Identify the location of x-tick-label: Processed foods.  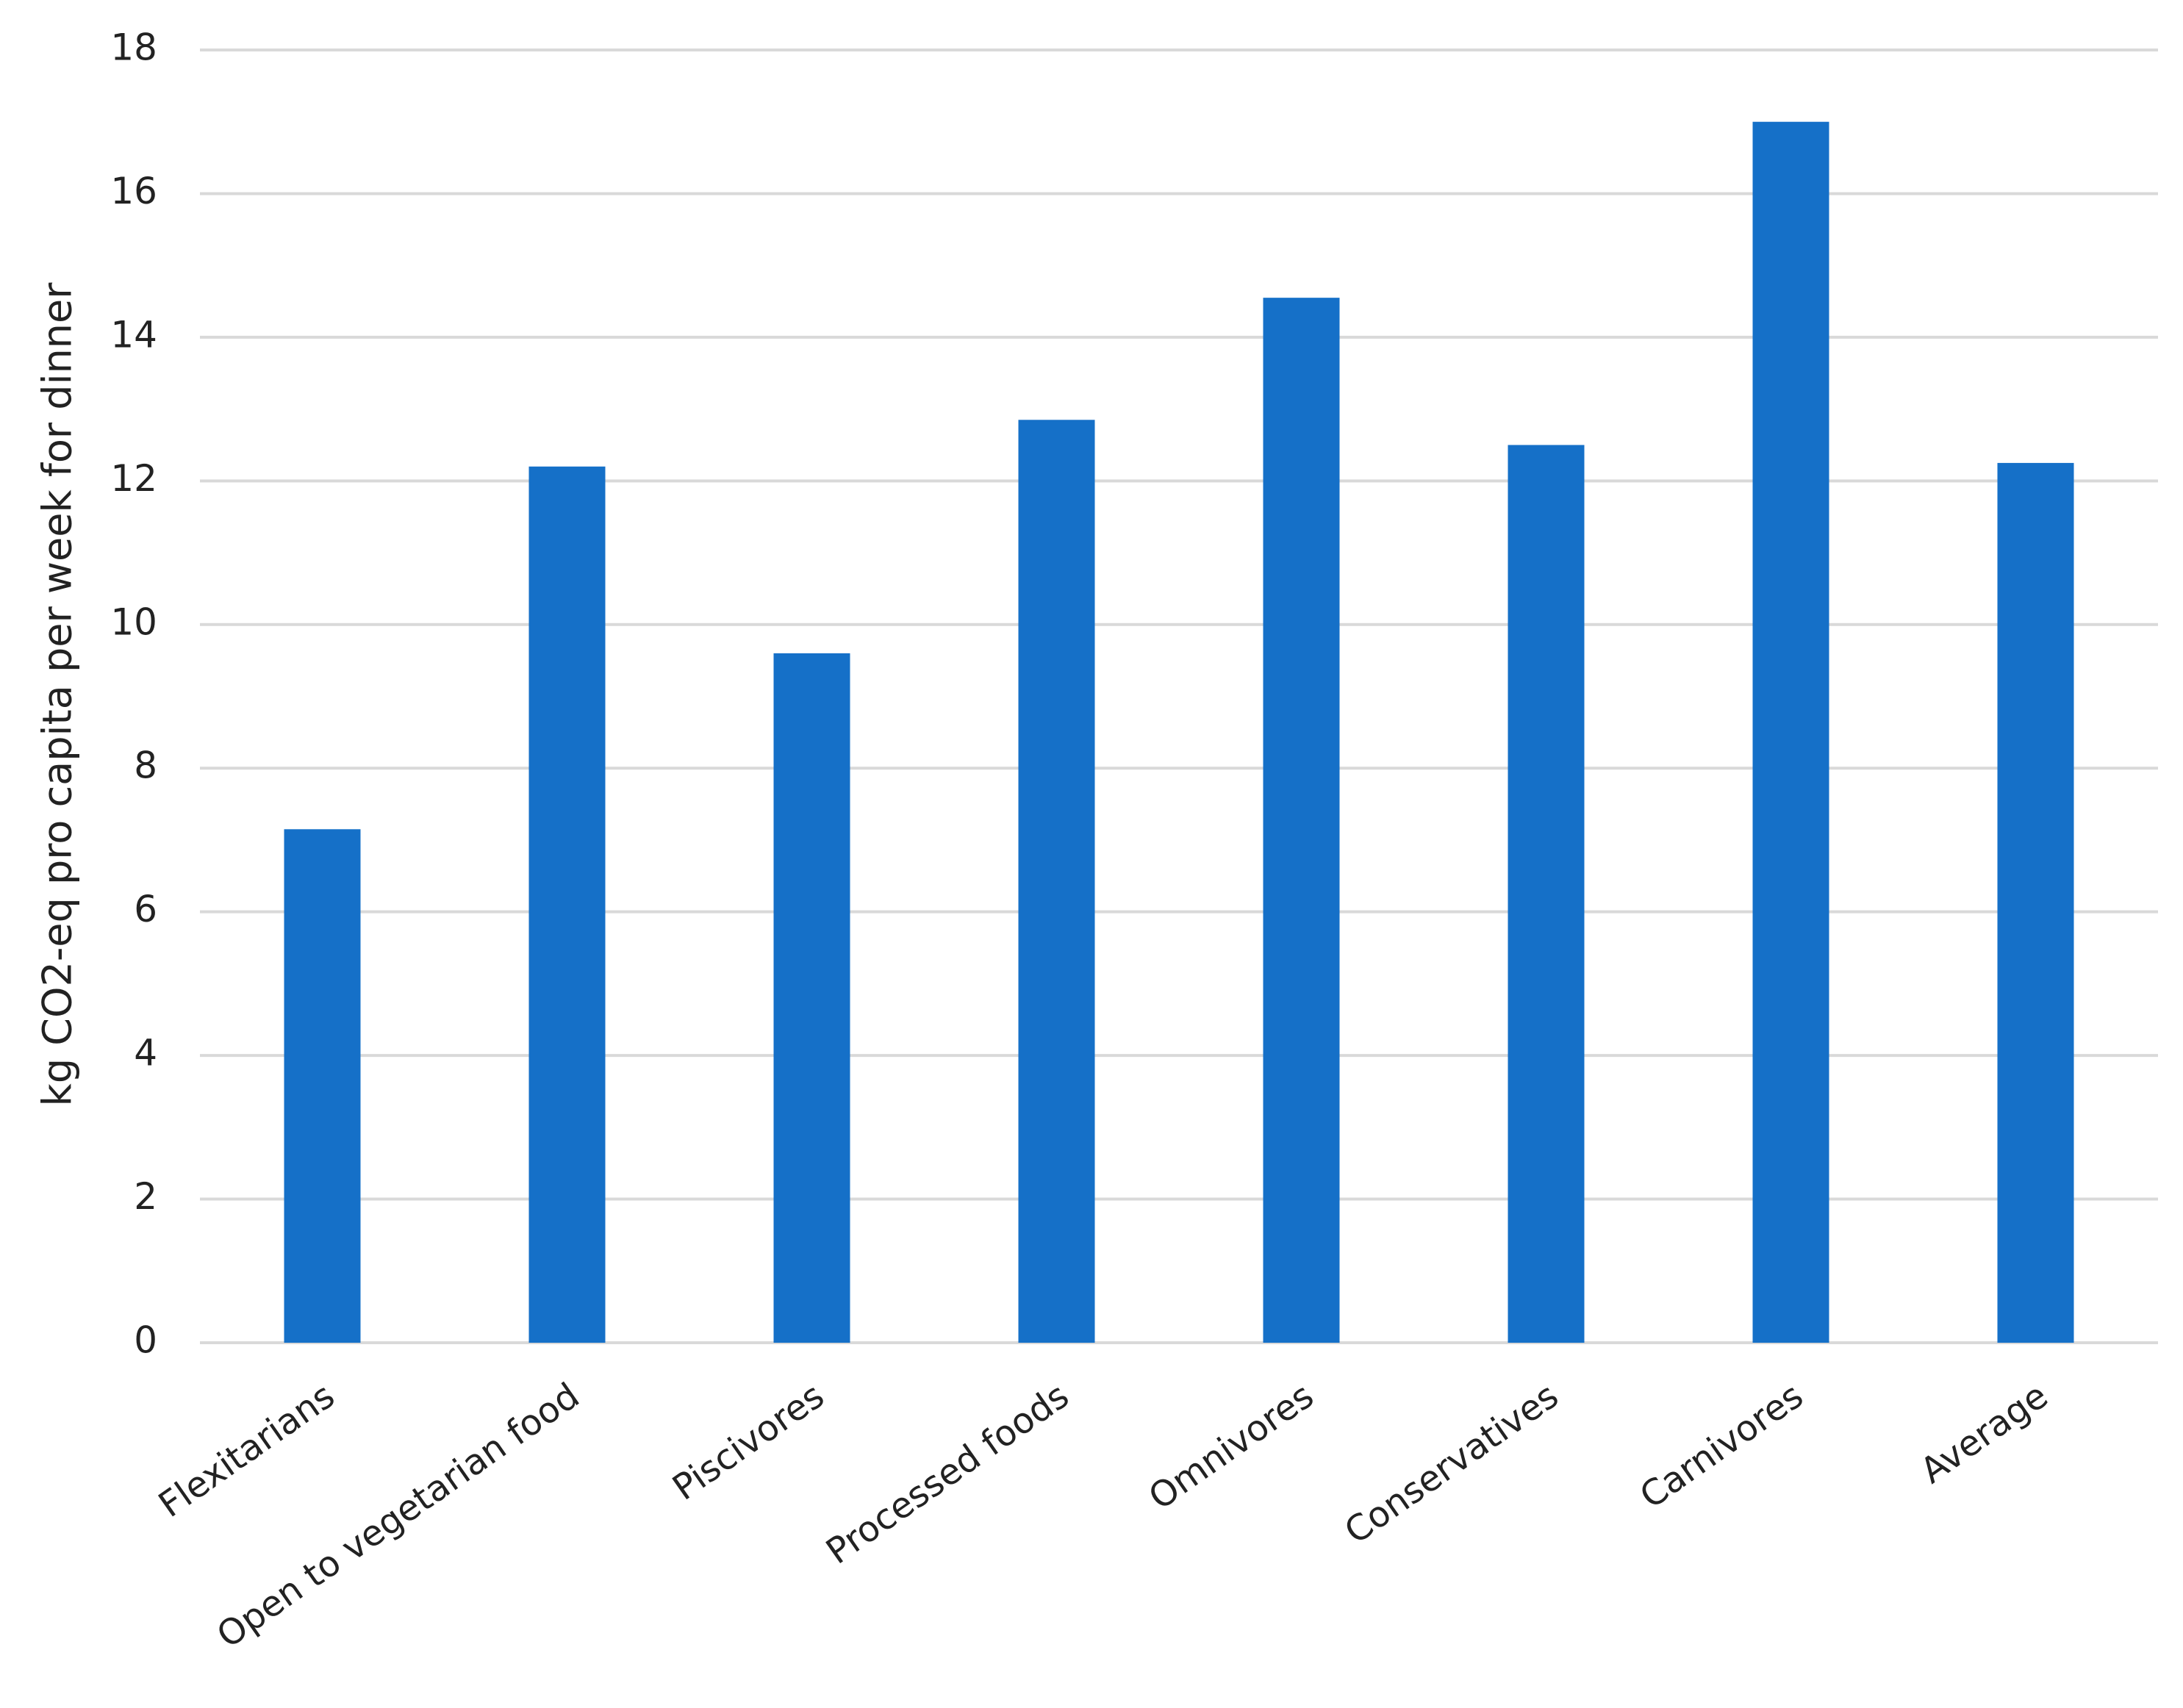
(947, 1474).